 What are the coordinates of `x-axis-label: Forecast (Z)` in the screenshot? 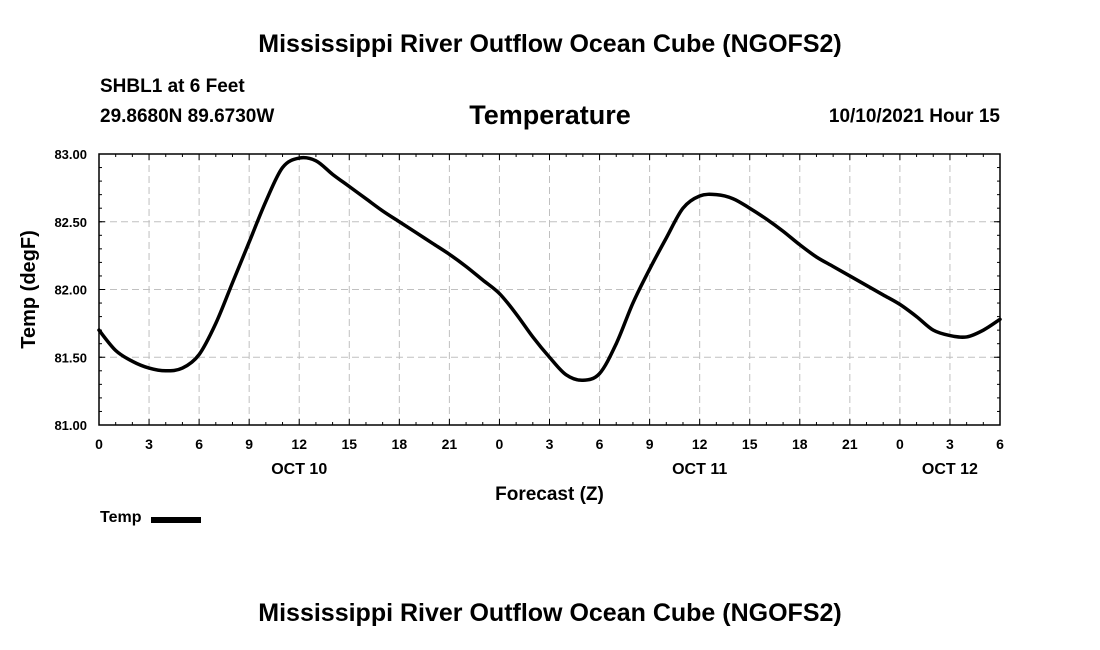 It's located at (549, 494).